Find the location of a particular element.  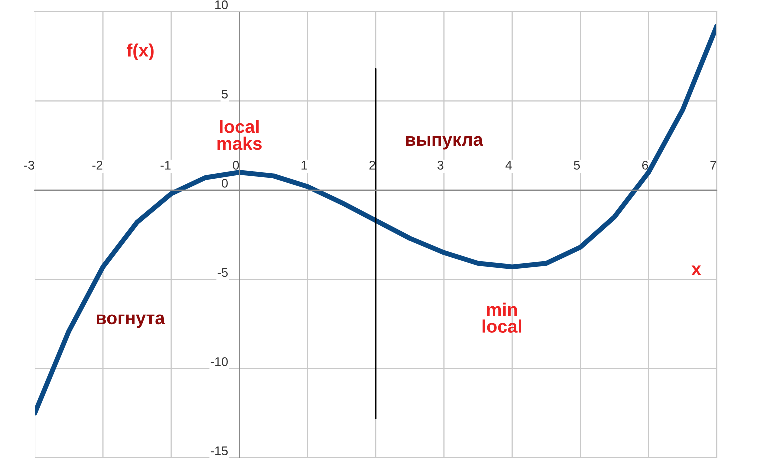

y-tick-label: 10 is located at coordinates (222, 5).